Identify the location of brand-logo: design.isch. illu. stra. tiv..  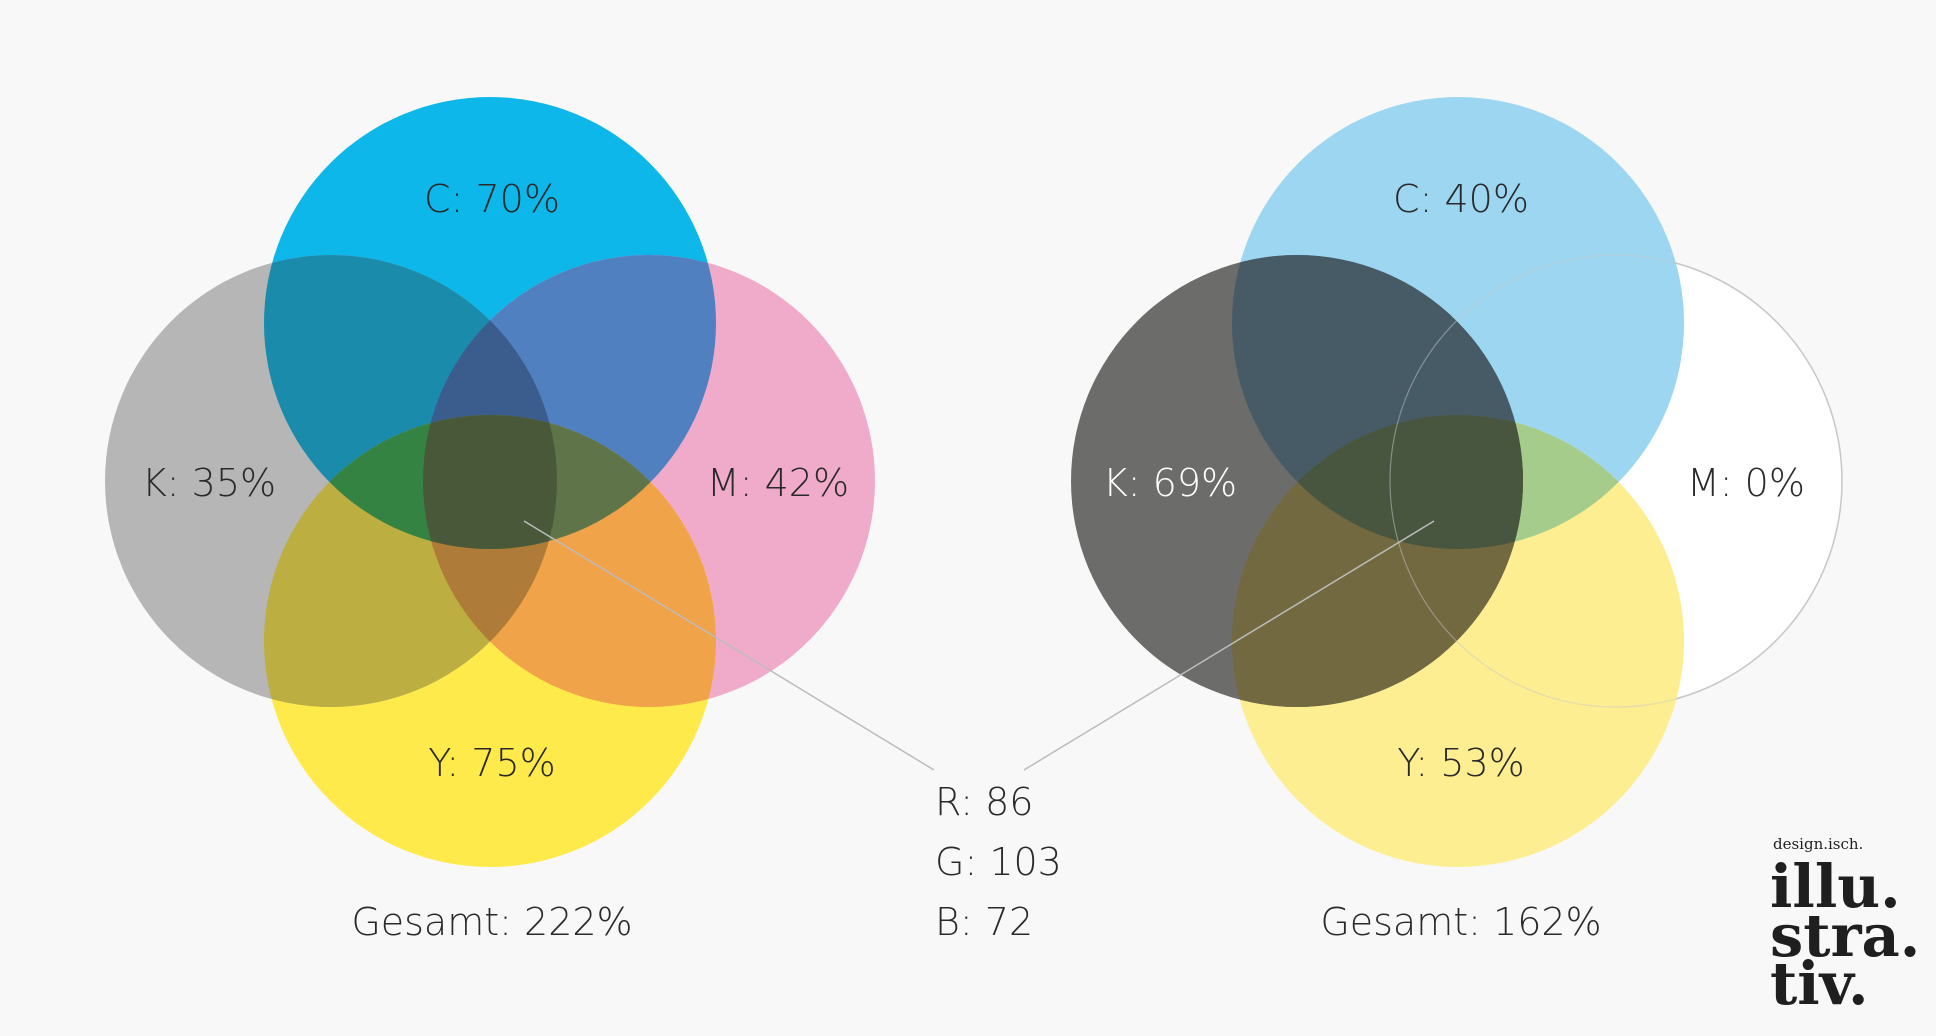
(1845, 926).